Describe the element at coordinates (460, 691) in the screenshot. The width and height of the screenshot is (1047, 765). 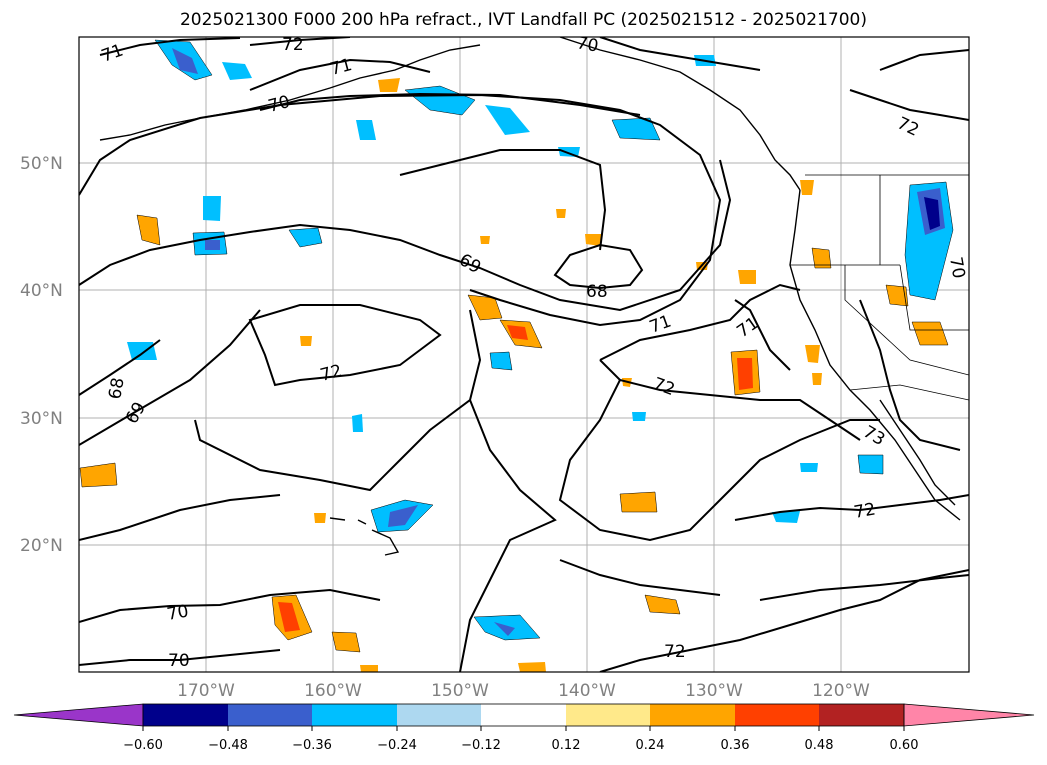
I see `lon-label-150w: 150°W` at that location.